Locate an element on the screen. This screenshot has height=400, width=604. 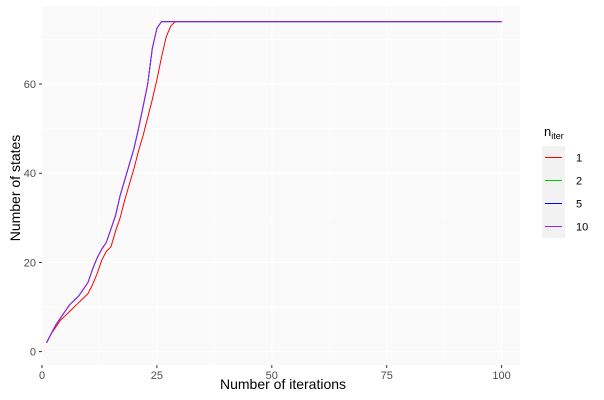
legend-label: 10 is located at coordinates (582, 228).